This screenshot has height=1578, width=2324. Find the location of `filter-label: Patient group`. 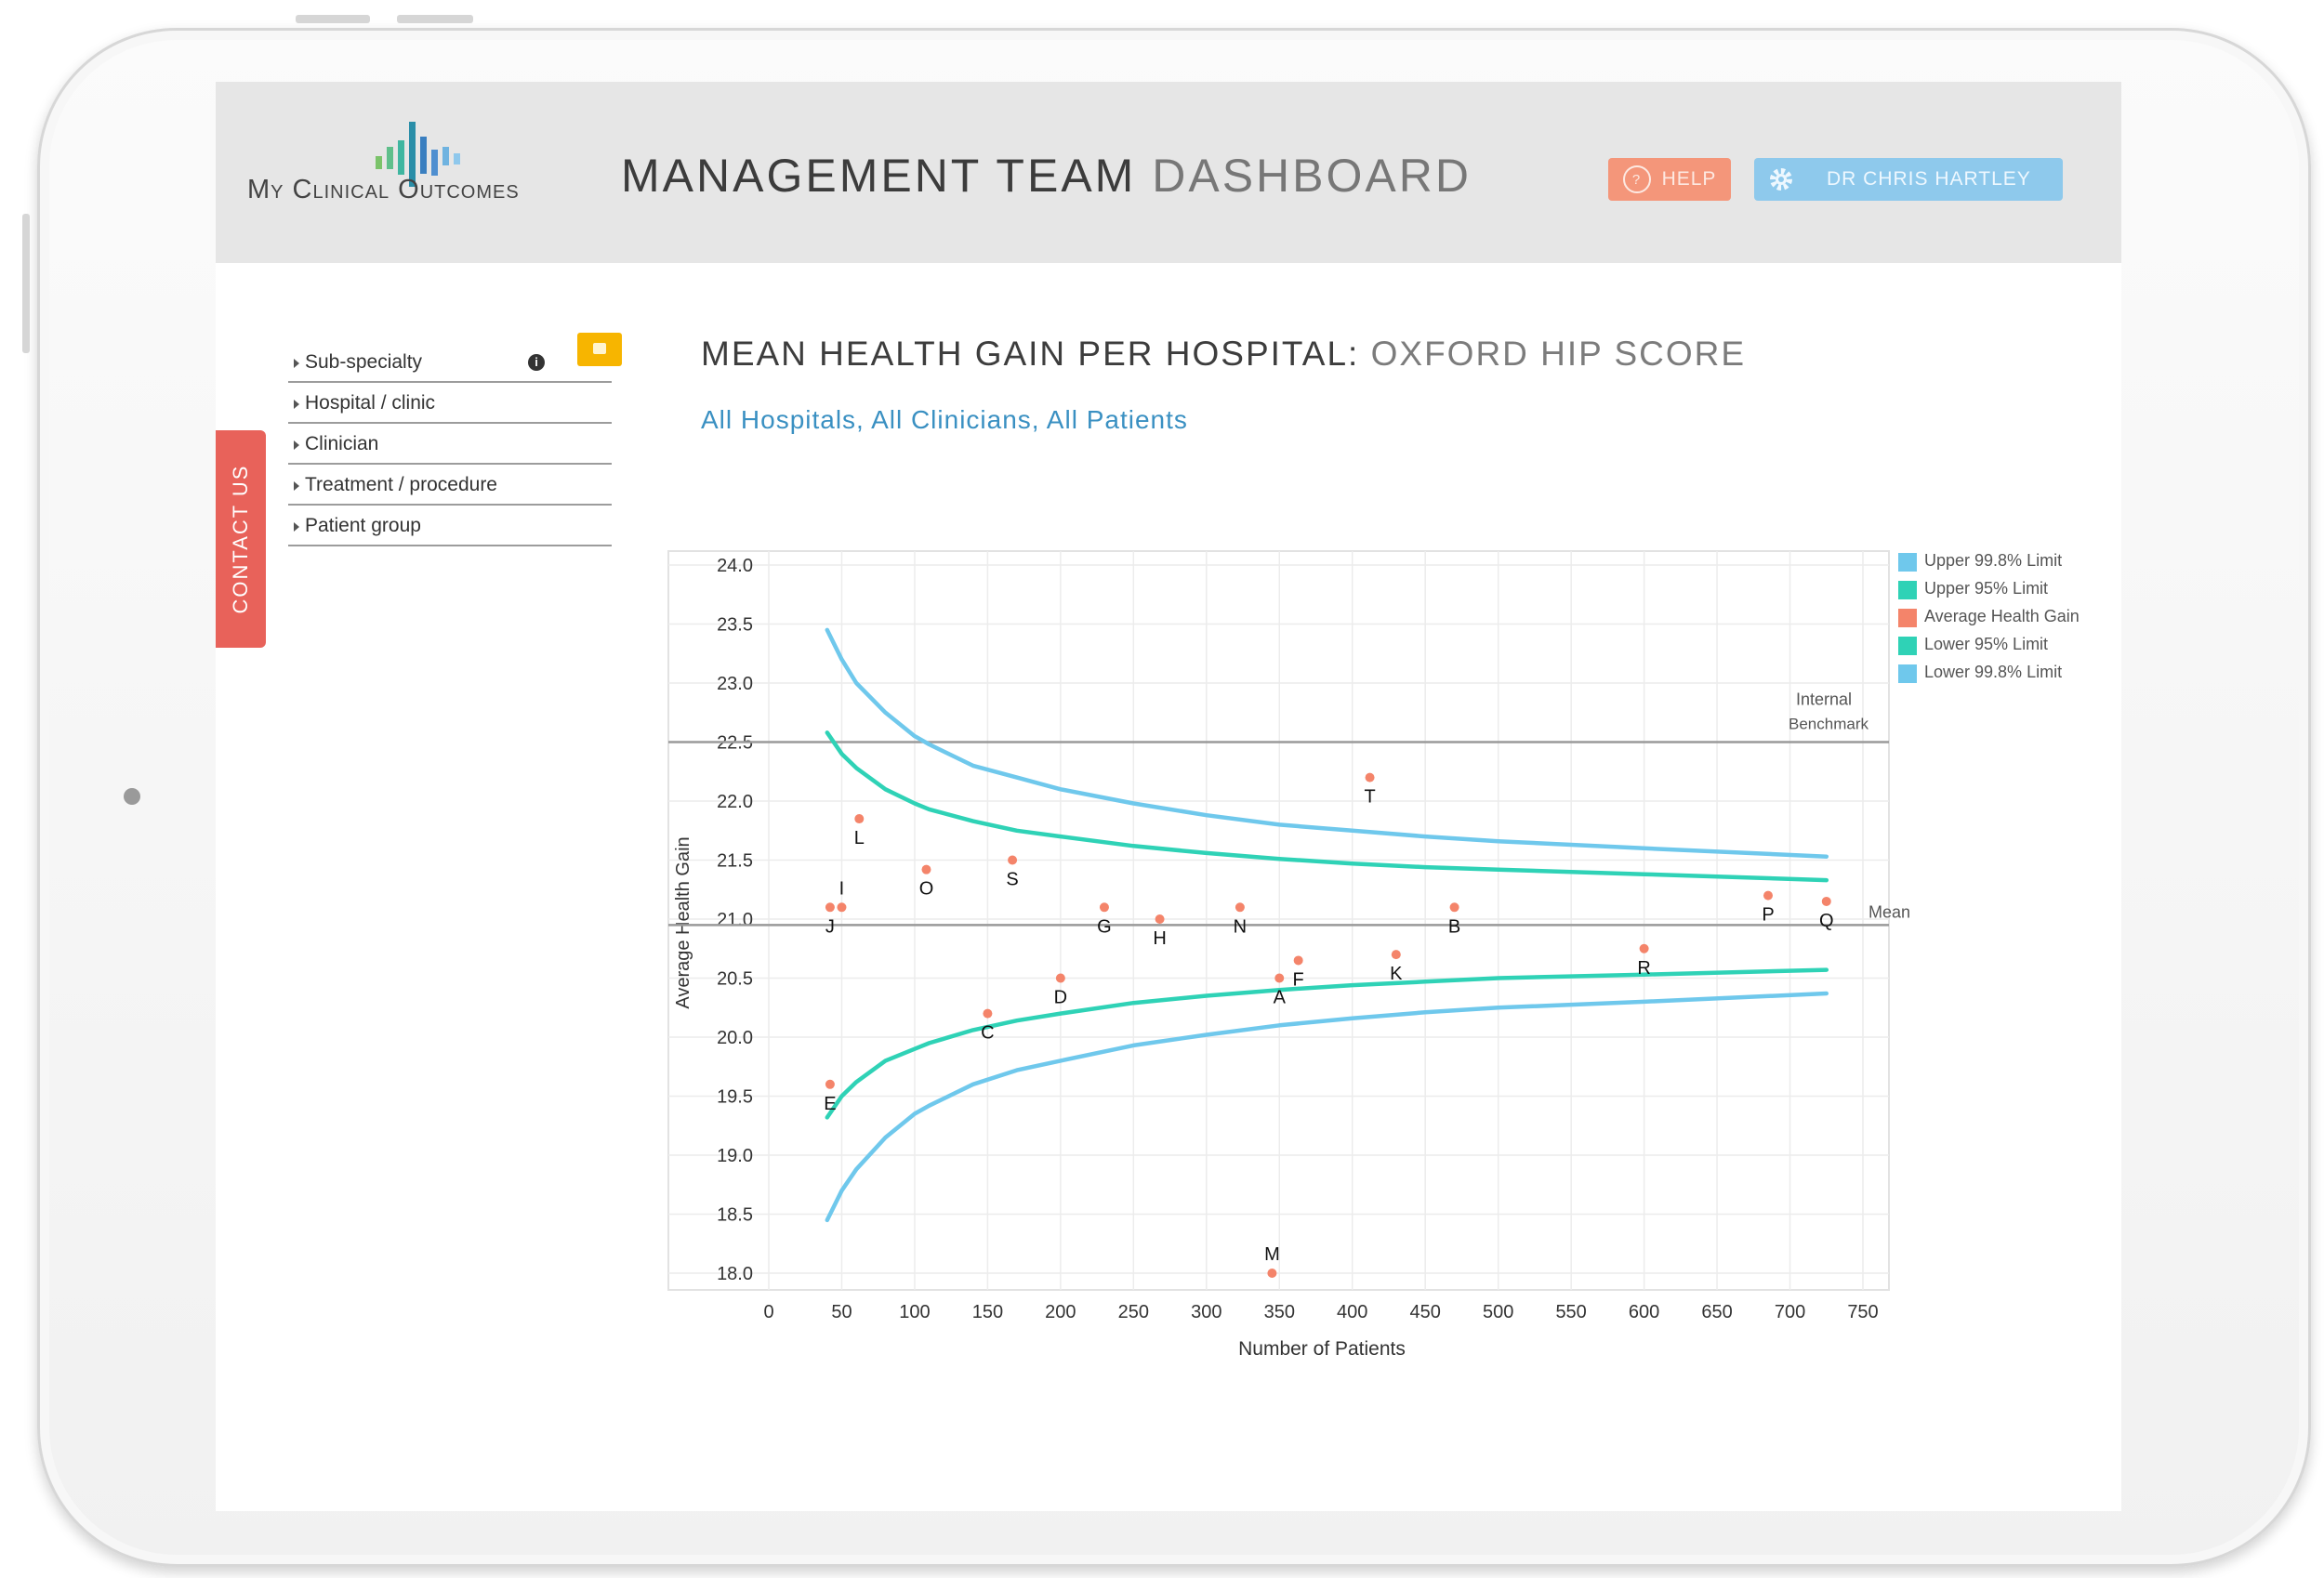

filter-label: Patient group is located at coordinates (363, 525).